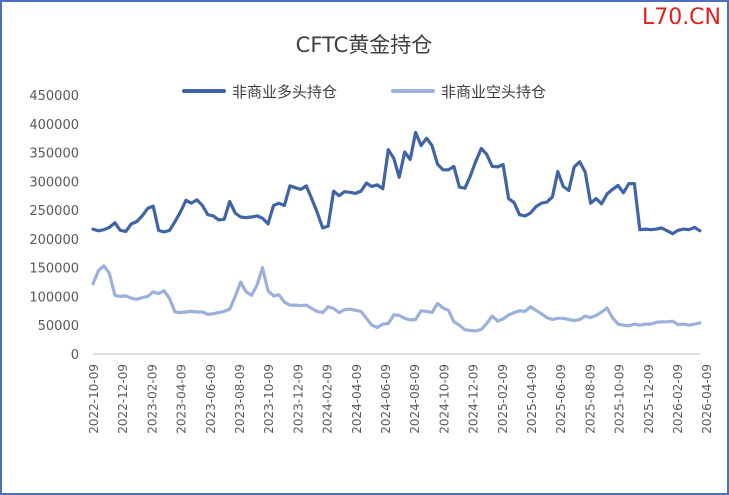 This screenshot has width=729, height=495. Describe the element at coordinates (54, 297) in the screenshot. I see `y-tick-label-2: 100000` at that location.